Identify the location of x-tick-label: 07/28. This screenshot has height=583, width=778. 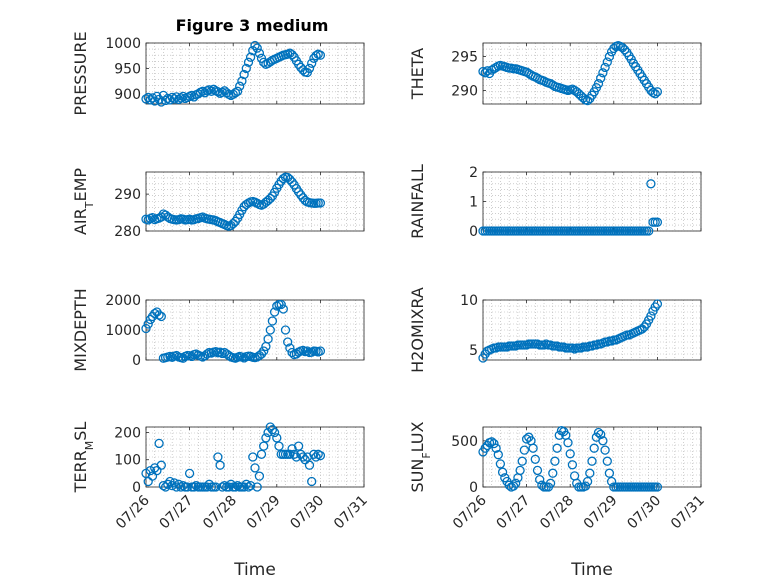
(220, 513).